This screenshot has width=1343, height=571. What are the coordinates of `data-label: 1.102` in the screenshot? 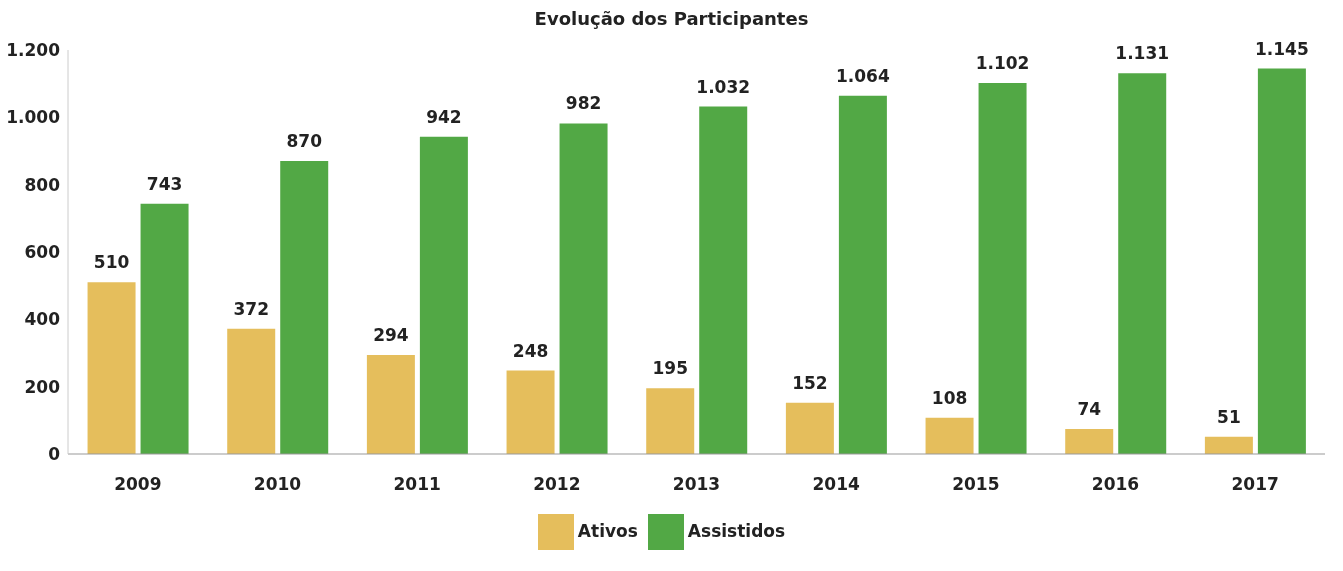 It's located at (1002, 62).